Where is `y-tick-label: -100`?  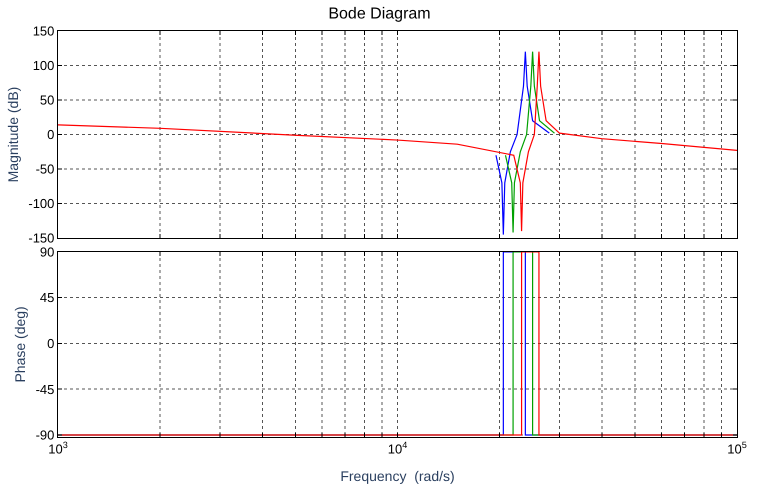
y-tick-label: -100 is located at coordinates (41, 204).